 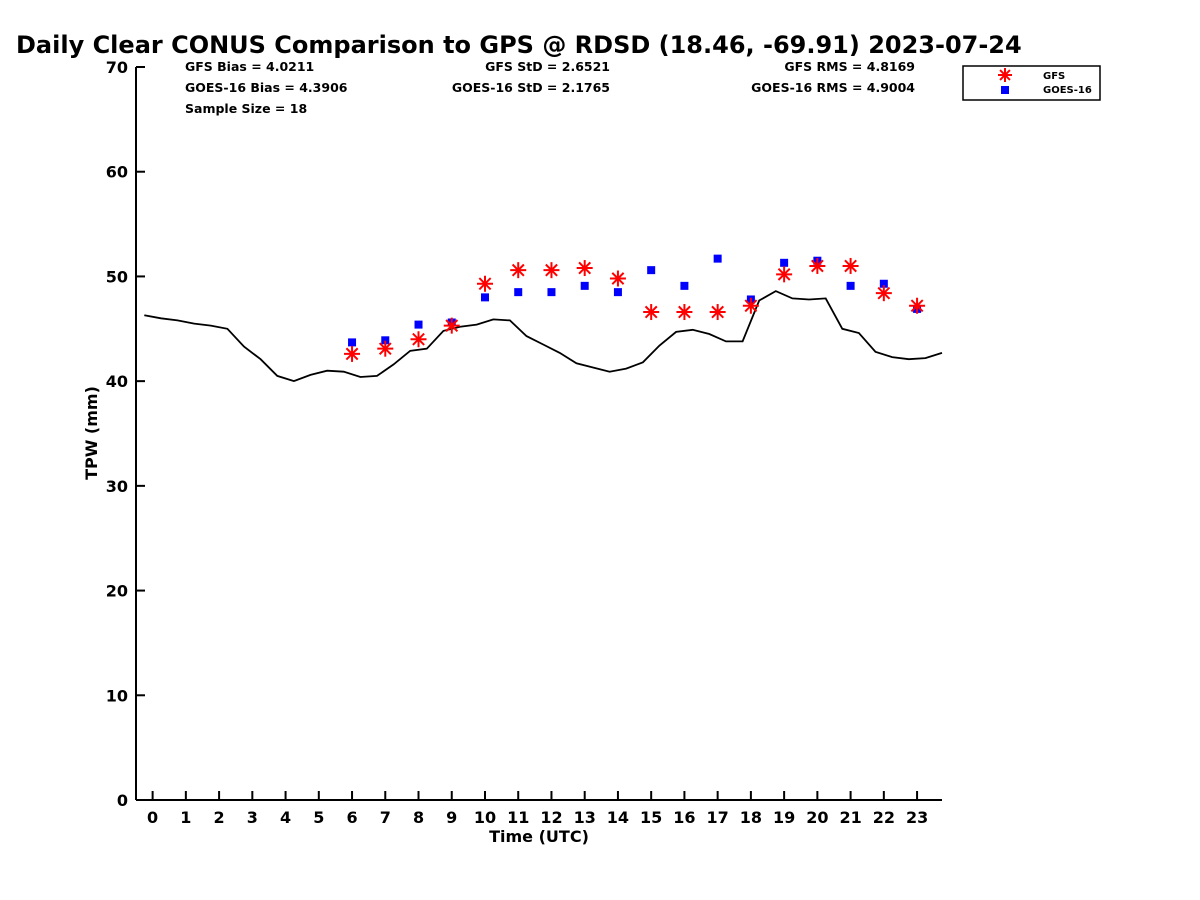 What do you see at coordinates (246, 108) in the screenshot?
I see `stat-sample-size: Sample Size = 18` at bounding box center [246, 108].